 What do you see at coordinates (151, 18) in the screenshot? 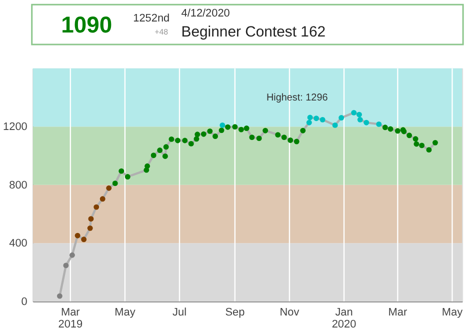
I see `text: 1252nd` at bounding box center [151, 18].